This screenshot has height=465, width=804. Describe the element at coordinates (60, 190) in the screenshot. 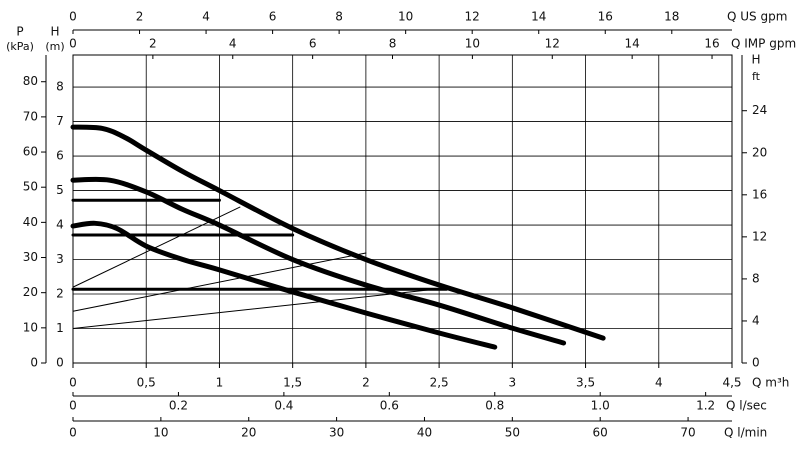

I see `y-tick-label: 5` at that location.